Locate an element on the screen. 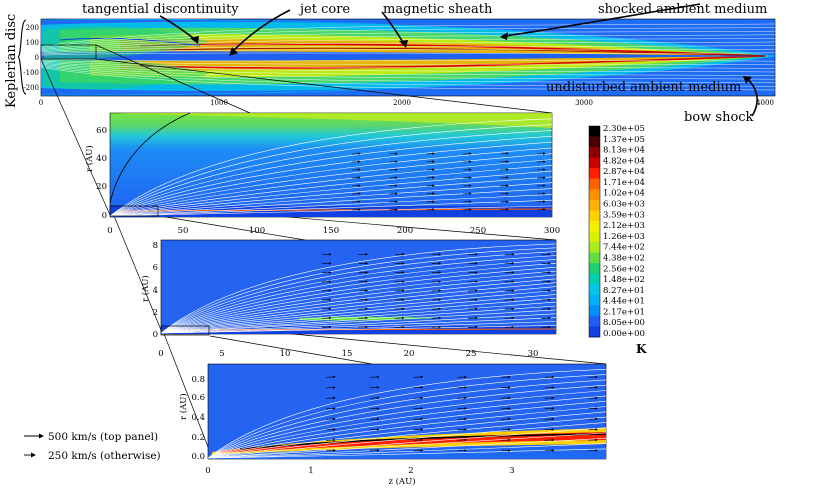  panel-3-streamlines is located at coordinates (358, 288).